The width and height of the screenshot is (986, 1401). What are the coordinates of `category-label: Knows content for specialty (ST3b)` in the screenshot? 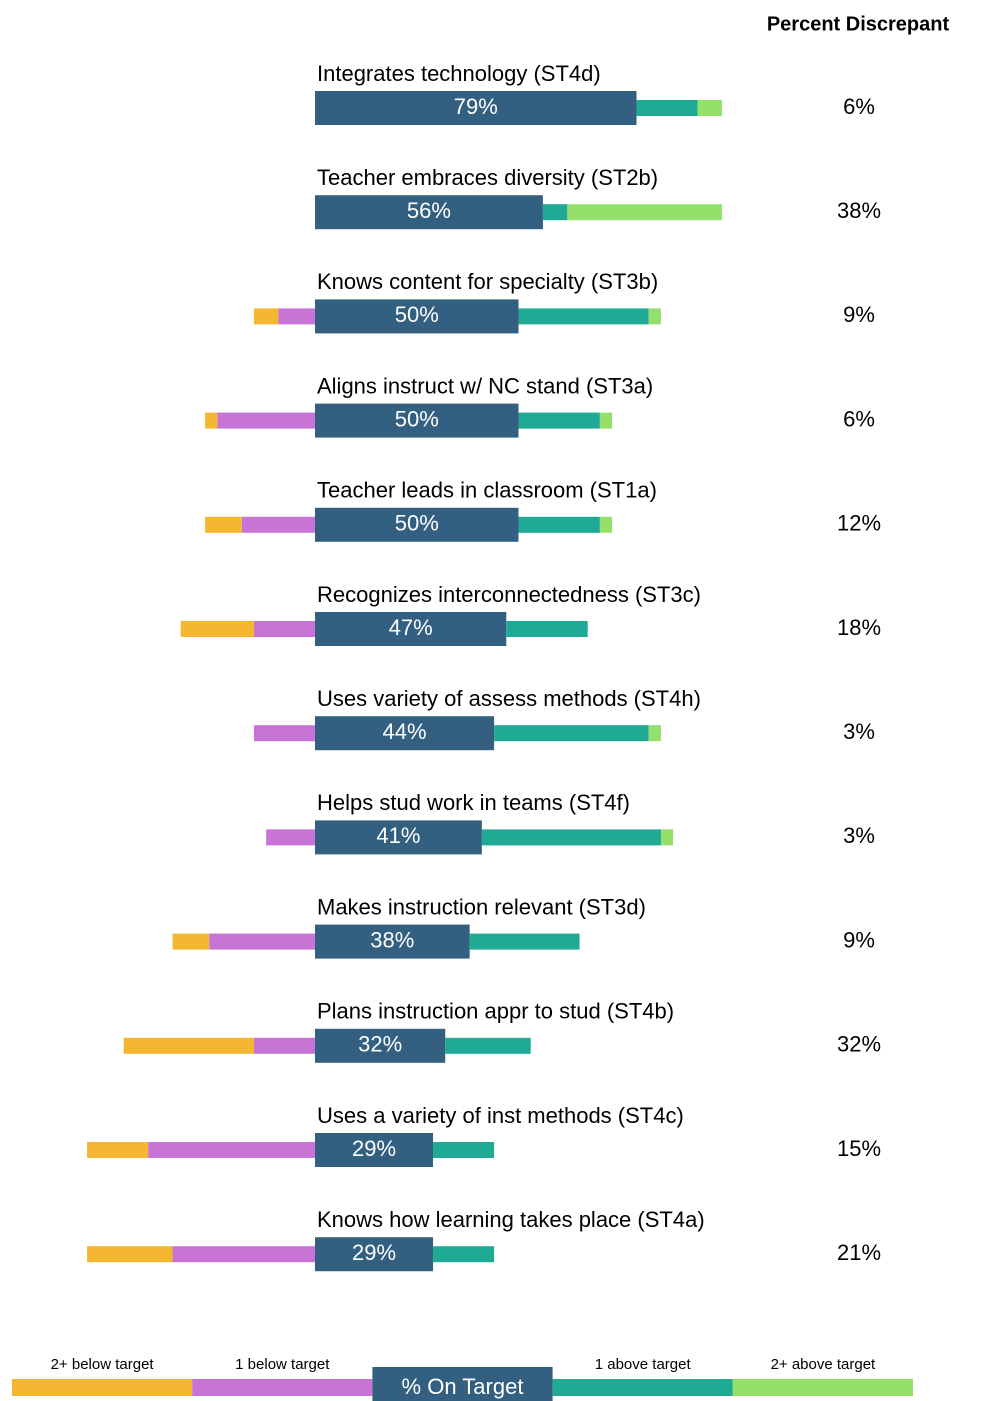 It's located at (487, 281).